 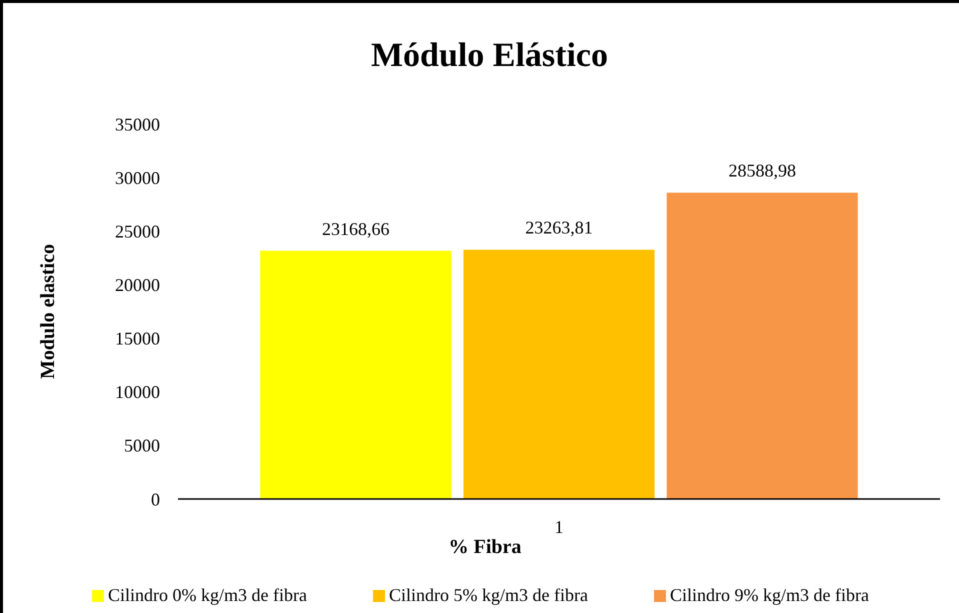 I want to click on y-tick-label: 10000, so click(x=137, y=392).